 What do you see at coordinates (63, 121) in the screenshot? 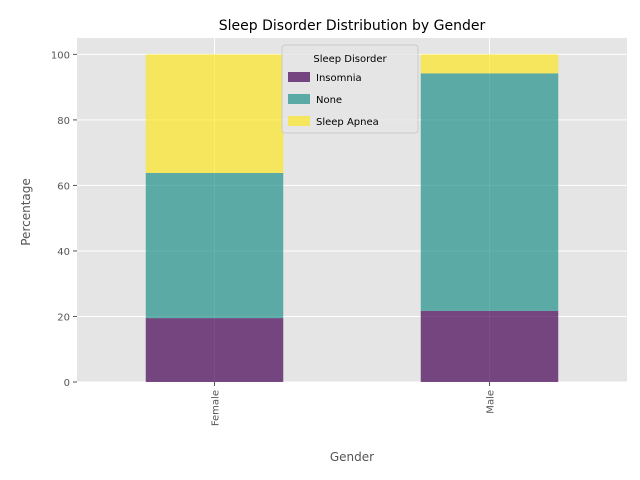
I see `y-tick-label: 80` at bounding box center [63, 121].